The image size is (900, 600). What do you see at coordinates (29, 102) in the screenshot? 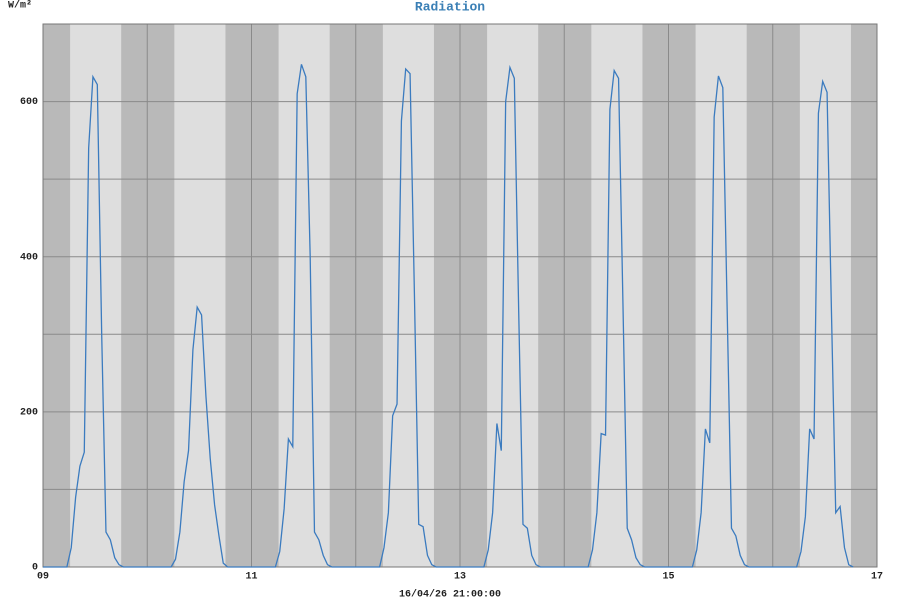
I see `y-tick-label: 600` at bounding box center [29, 102].